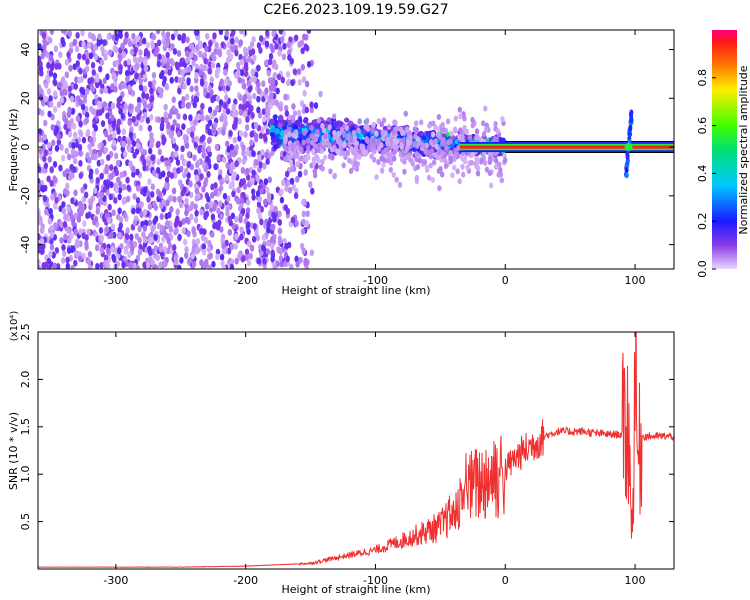 This screenshot has width=750, height=600. I want to click on y-tick-label: -40, so click(25, 245).